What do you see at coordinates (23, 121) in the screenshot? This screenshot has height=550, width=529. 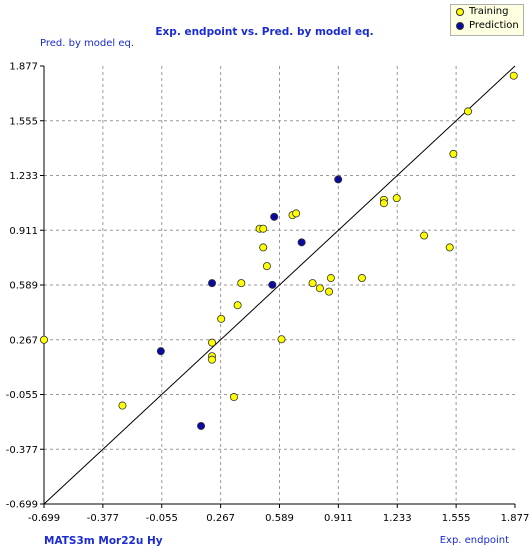 I see `y-tick-label: 1.555` at bounding box center [23, 121].